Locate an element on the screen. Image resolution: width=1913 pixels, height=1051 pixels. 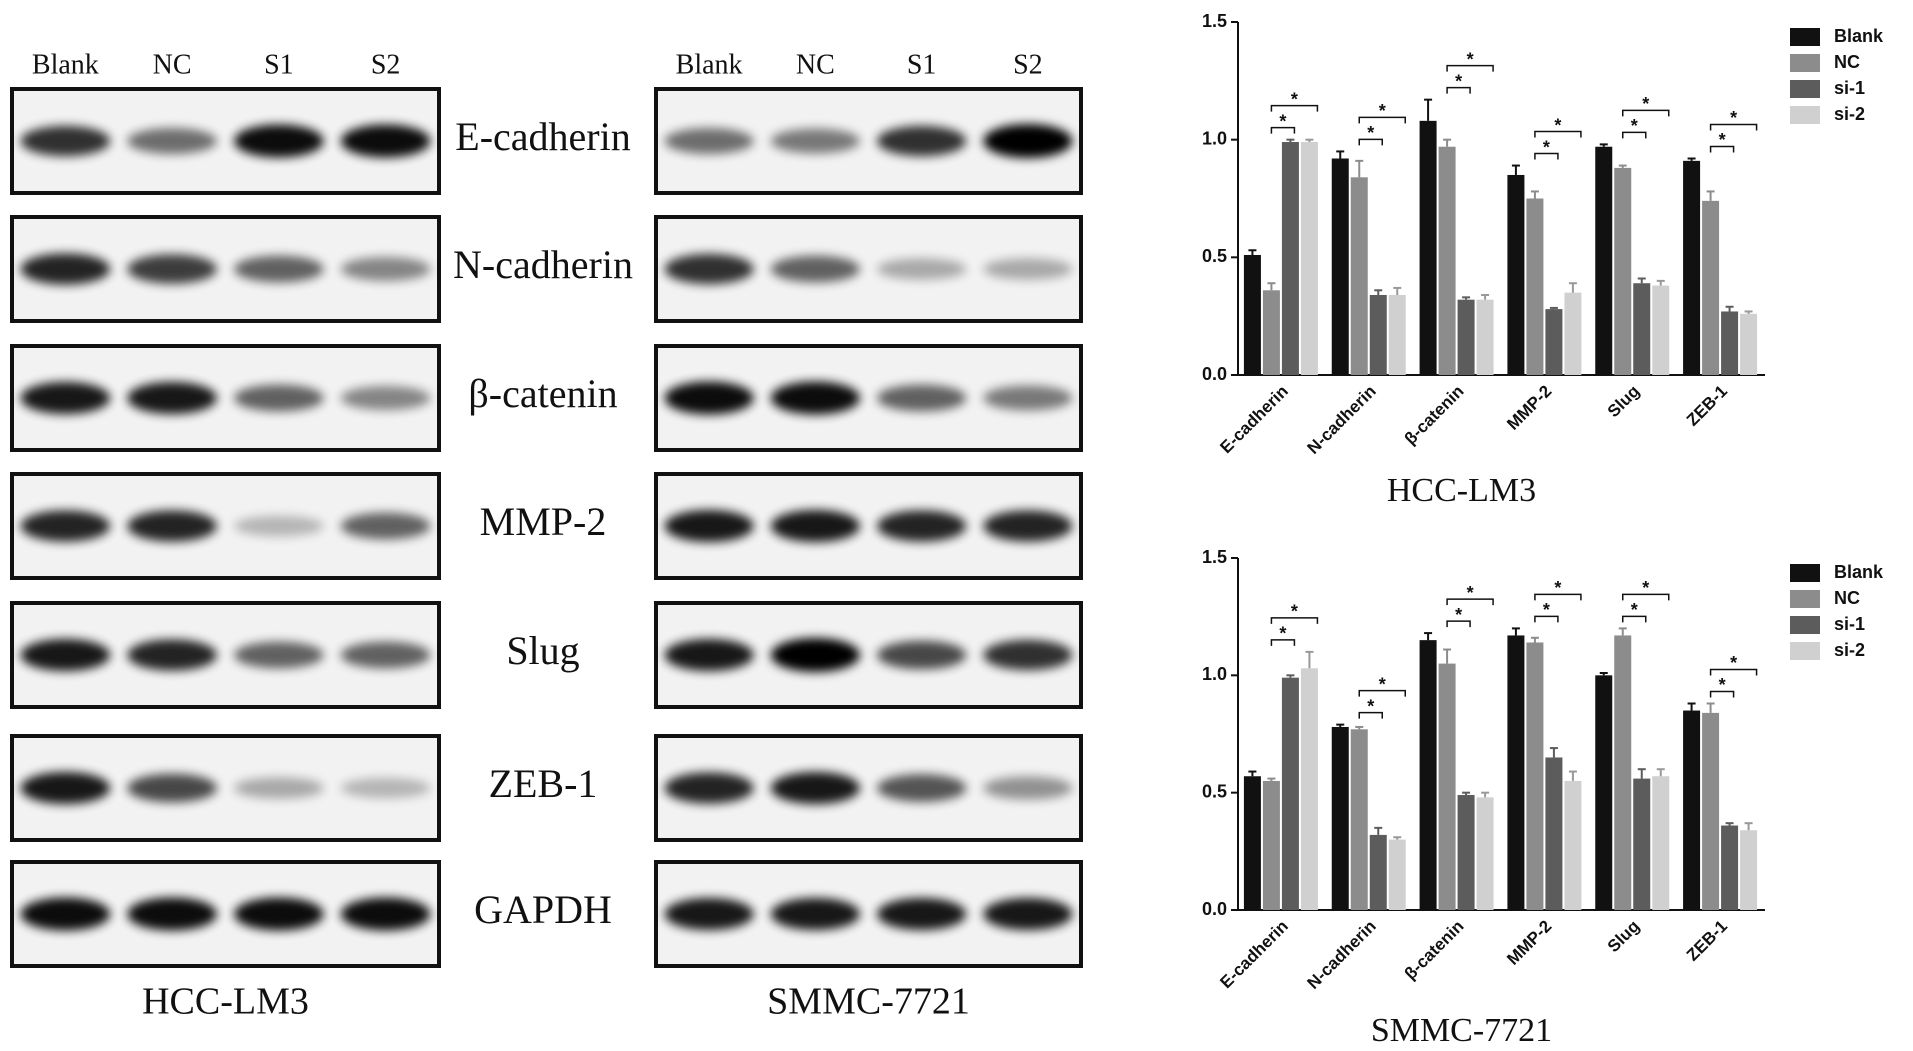
x-tick-label: N-cadherin is located at coordinates (1342, 420).